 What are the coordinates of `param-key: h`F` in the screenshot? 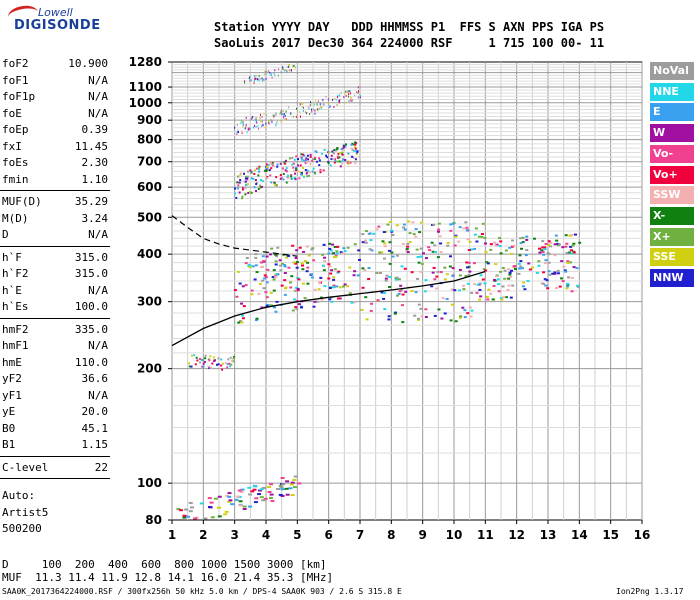 It's located at (12, 257).